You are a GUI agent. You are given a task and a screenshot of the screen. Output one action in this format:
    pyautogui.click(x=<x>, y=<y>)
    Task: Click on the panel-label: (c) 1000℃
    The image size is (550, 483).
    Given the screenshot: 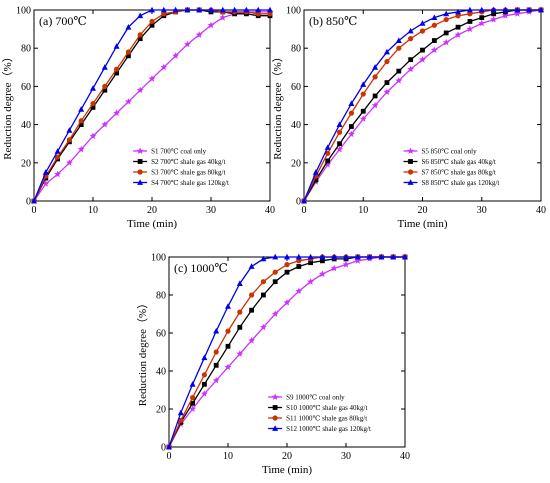 What is the action you would take?
    pyautogui.click(x=201, y=268)
    